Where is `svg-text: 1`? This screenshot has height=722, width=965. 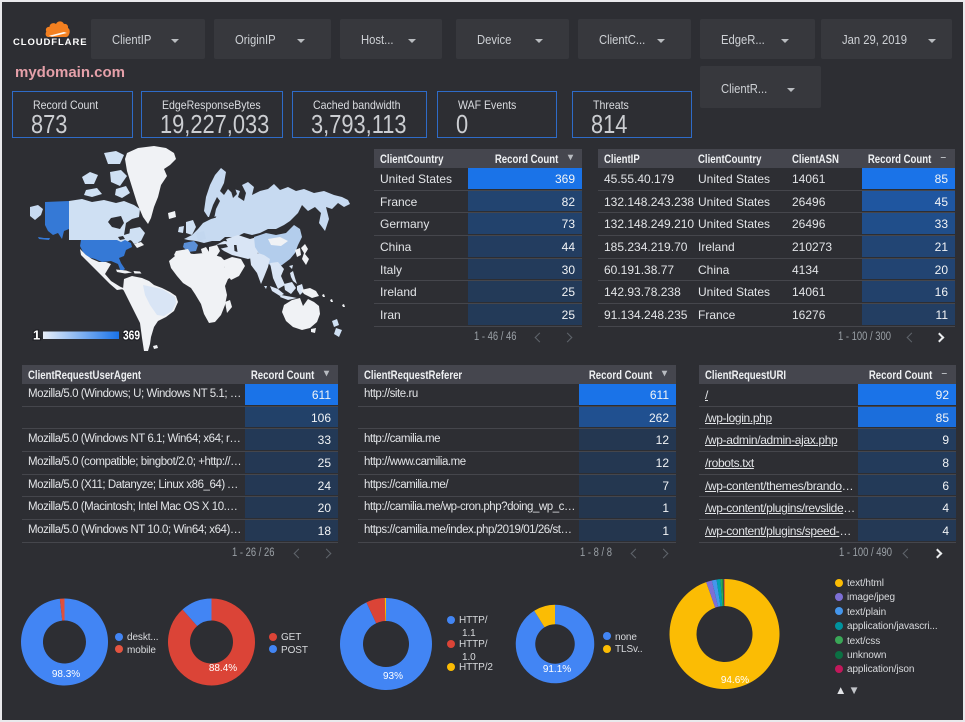 svg-text: 1 is located at coordinates (36, 335).